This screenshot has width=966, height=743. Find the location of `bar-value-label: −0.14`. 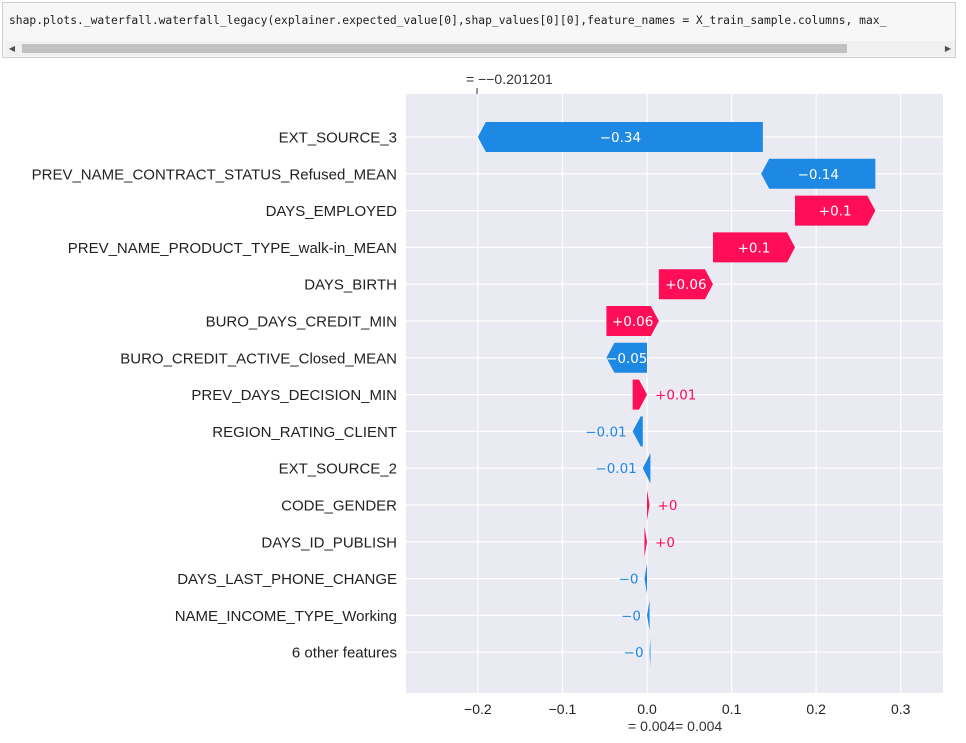

bar-value-label: −0.14 is located at coordinates (818, 175).